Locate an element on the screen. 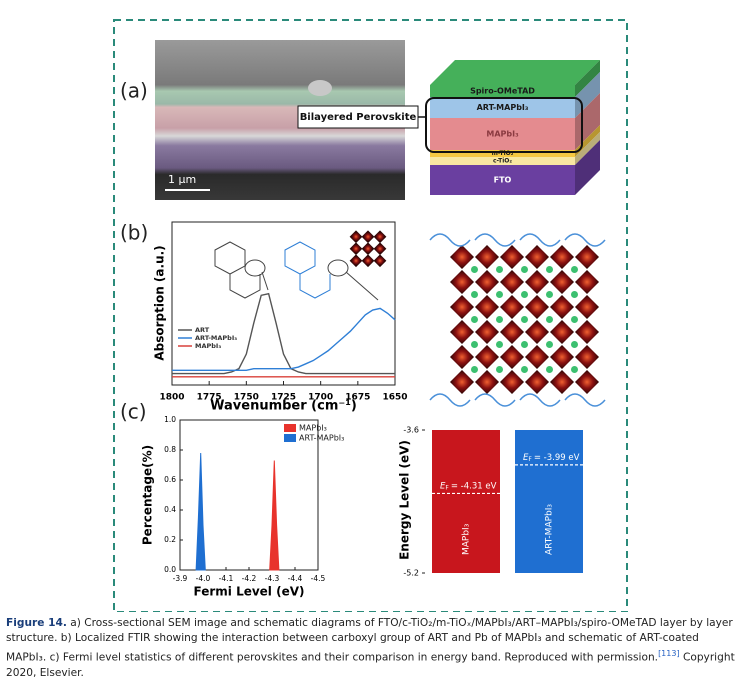 This screenshot has width=747, height=681. sem-particle is located at coordinates (320, 88).